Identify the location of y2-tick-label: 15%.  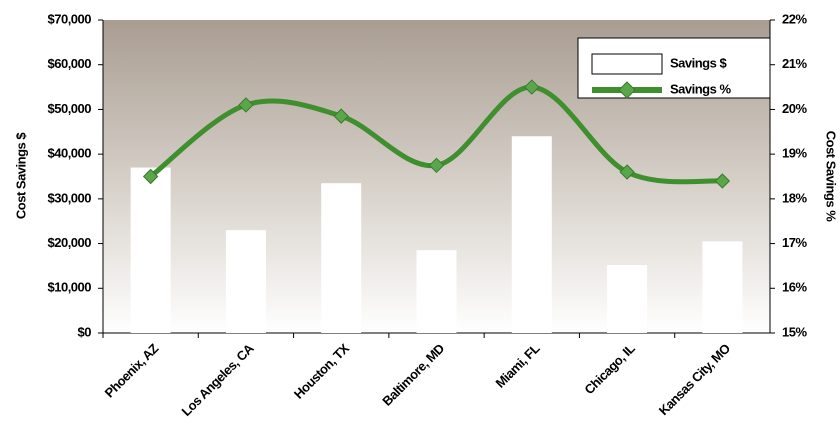
(794, 331).